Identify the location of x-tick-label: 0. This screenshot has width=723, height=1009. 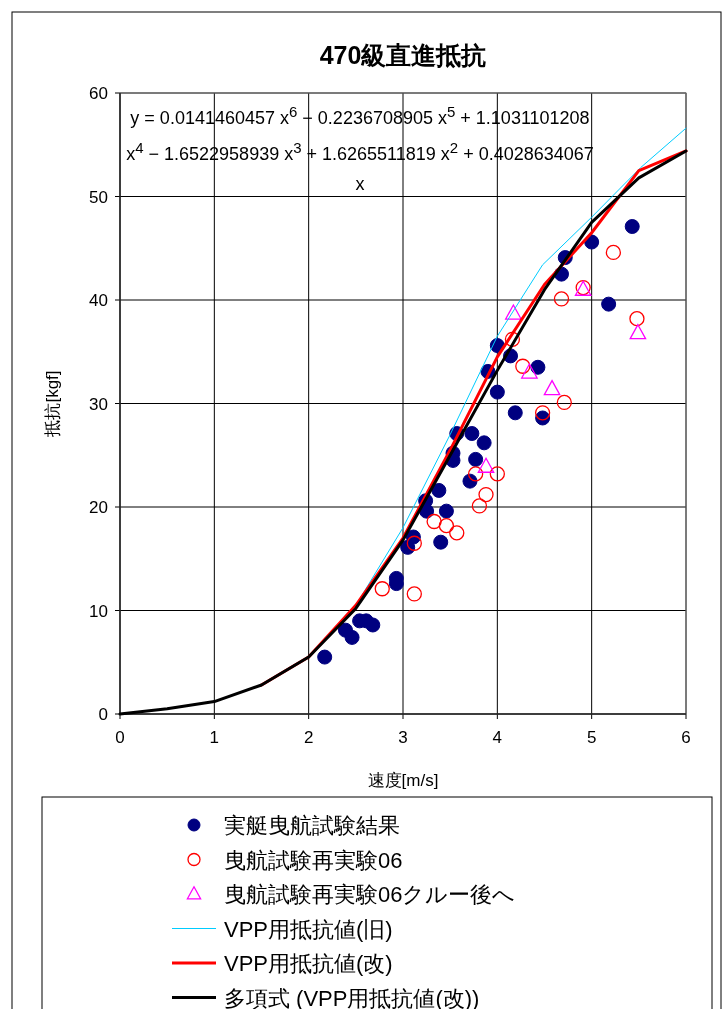
(120, 737).